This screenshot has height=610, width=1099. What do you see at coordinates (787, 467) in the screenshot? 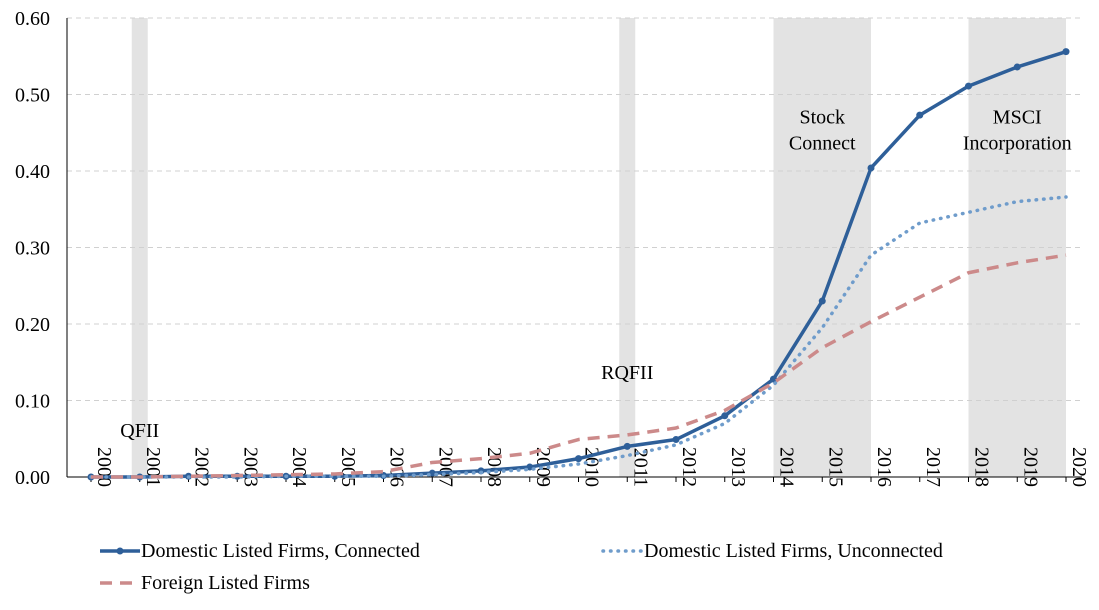
I see `x-tick-label: 2014` at bounding box center [787, 467].